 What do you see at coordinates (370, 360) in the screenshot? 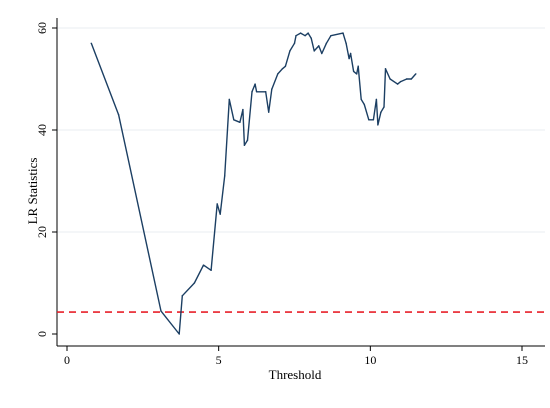
I see `x-tick-label: 10` at bounding box center [370, 360].